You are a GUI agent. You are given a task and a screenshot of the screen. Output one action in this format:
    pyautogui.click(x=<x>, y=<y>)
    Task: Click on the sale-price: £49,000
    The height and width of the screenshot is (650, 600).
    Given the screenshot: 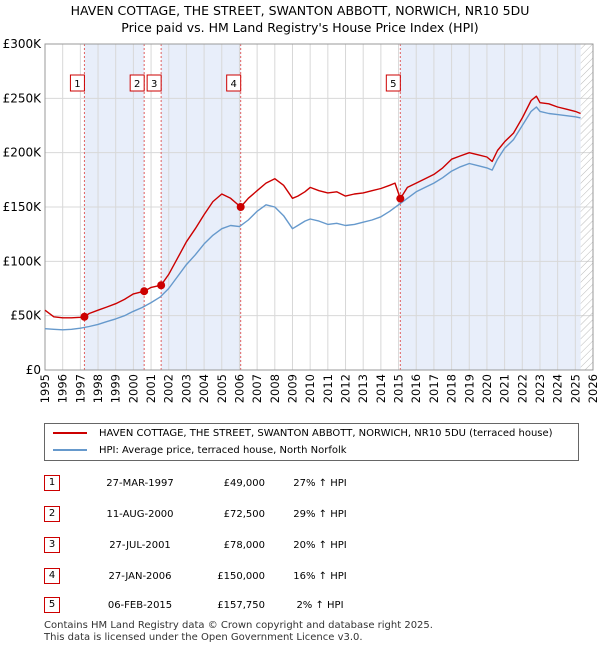 What is the action you would take?
    pyautogui.click(x=244, y=483)
    